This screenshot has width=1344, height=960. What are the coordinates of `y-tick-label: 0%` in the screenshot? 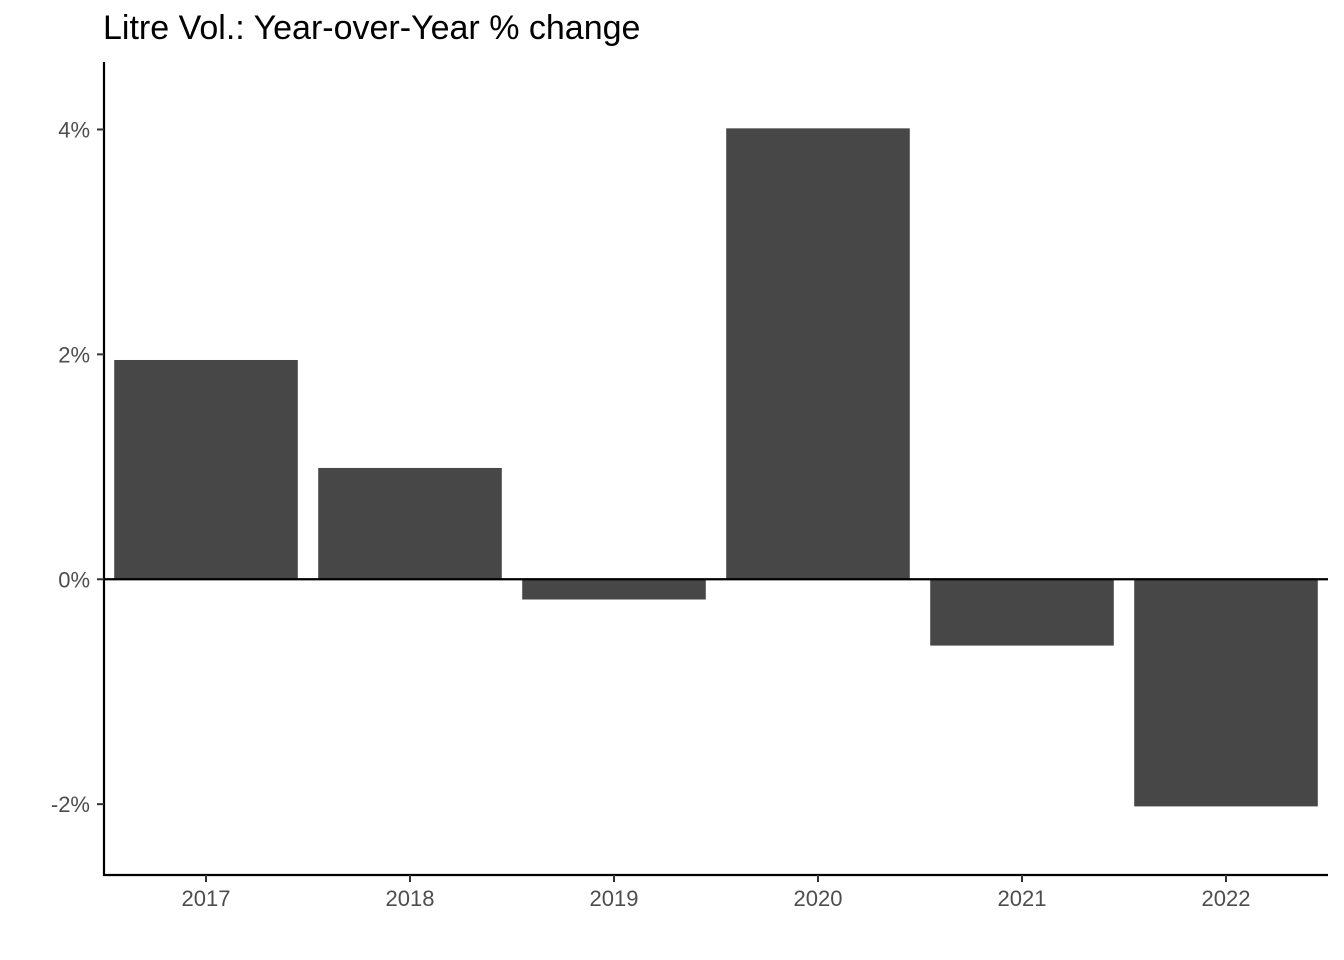 It's located at (74, 579).